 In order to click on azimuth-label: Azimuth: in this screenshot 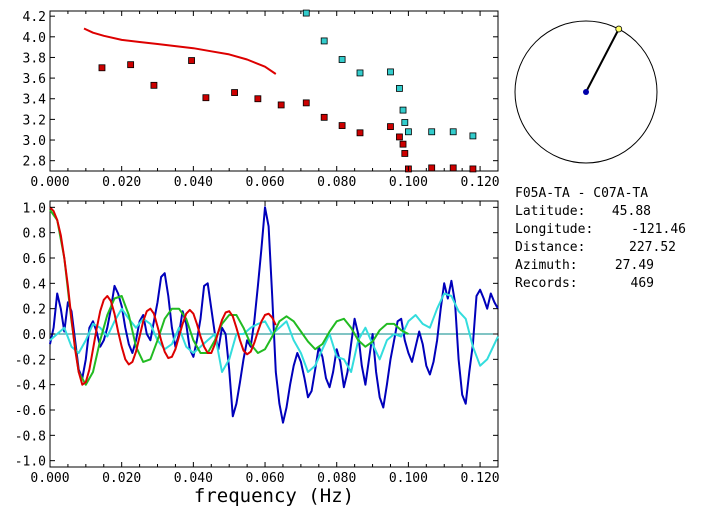, I will do `click(546, 265)`.